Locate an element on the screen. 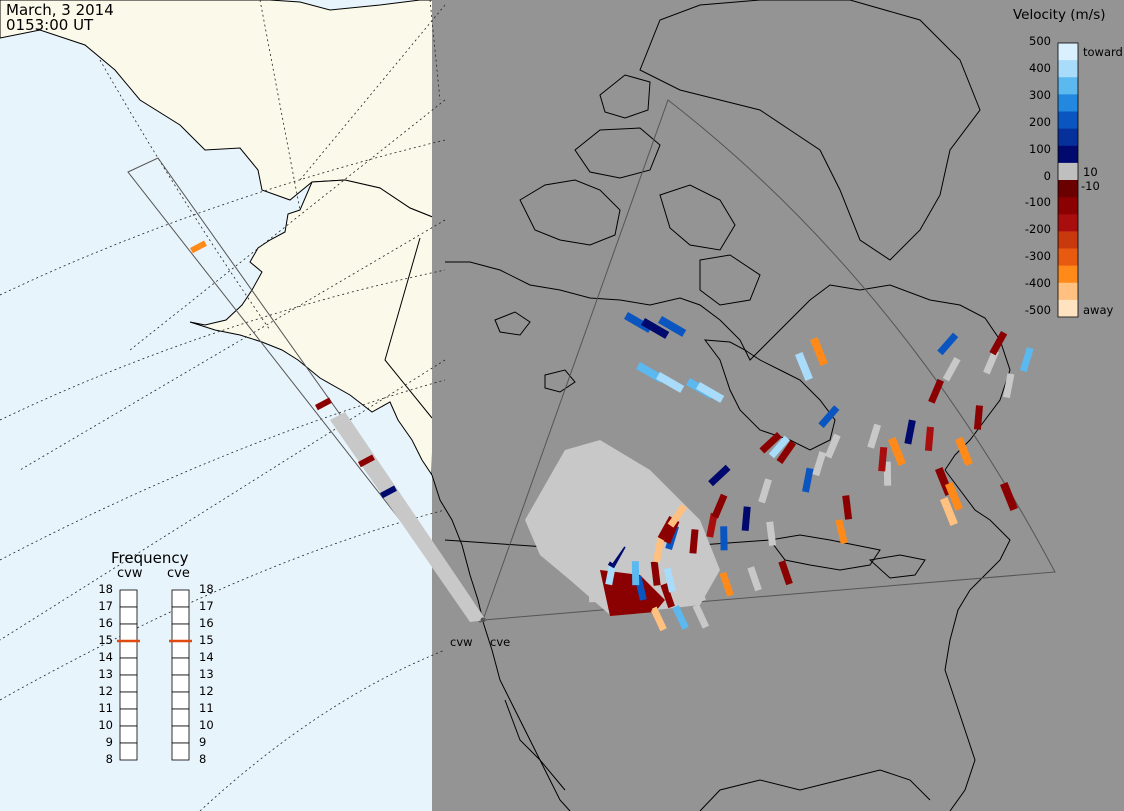 This screenshot has width=1124, height=811. frequency-tick-right: 8 is located at coordinates (203, 759).